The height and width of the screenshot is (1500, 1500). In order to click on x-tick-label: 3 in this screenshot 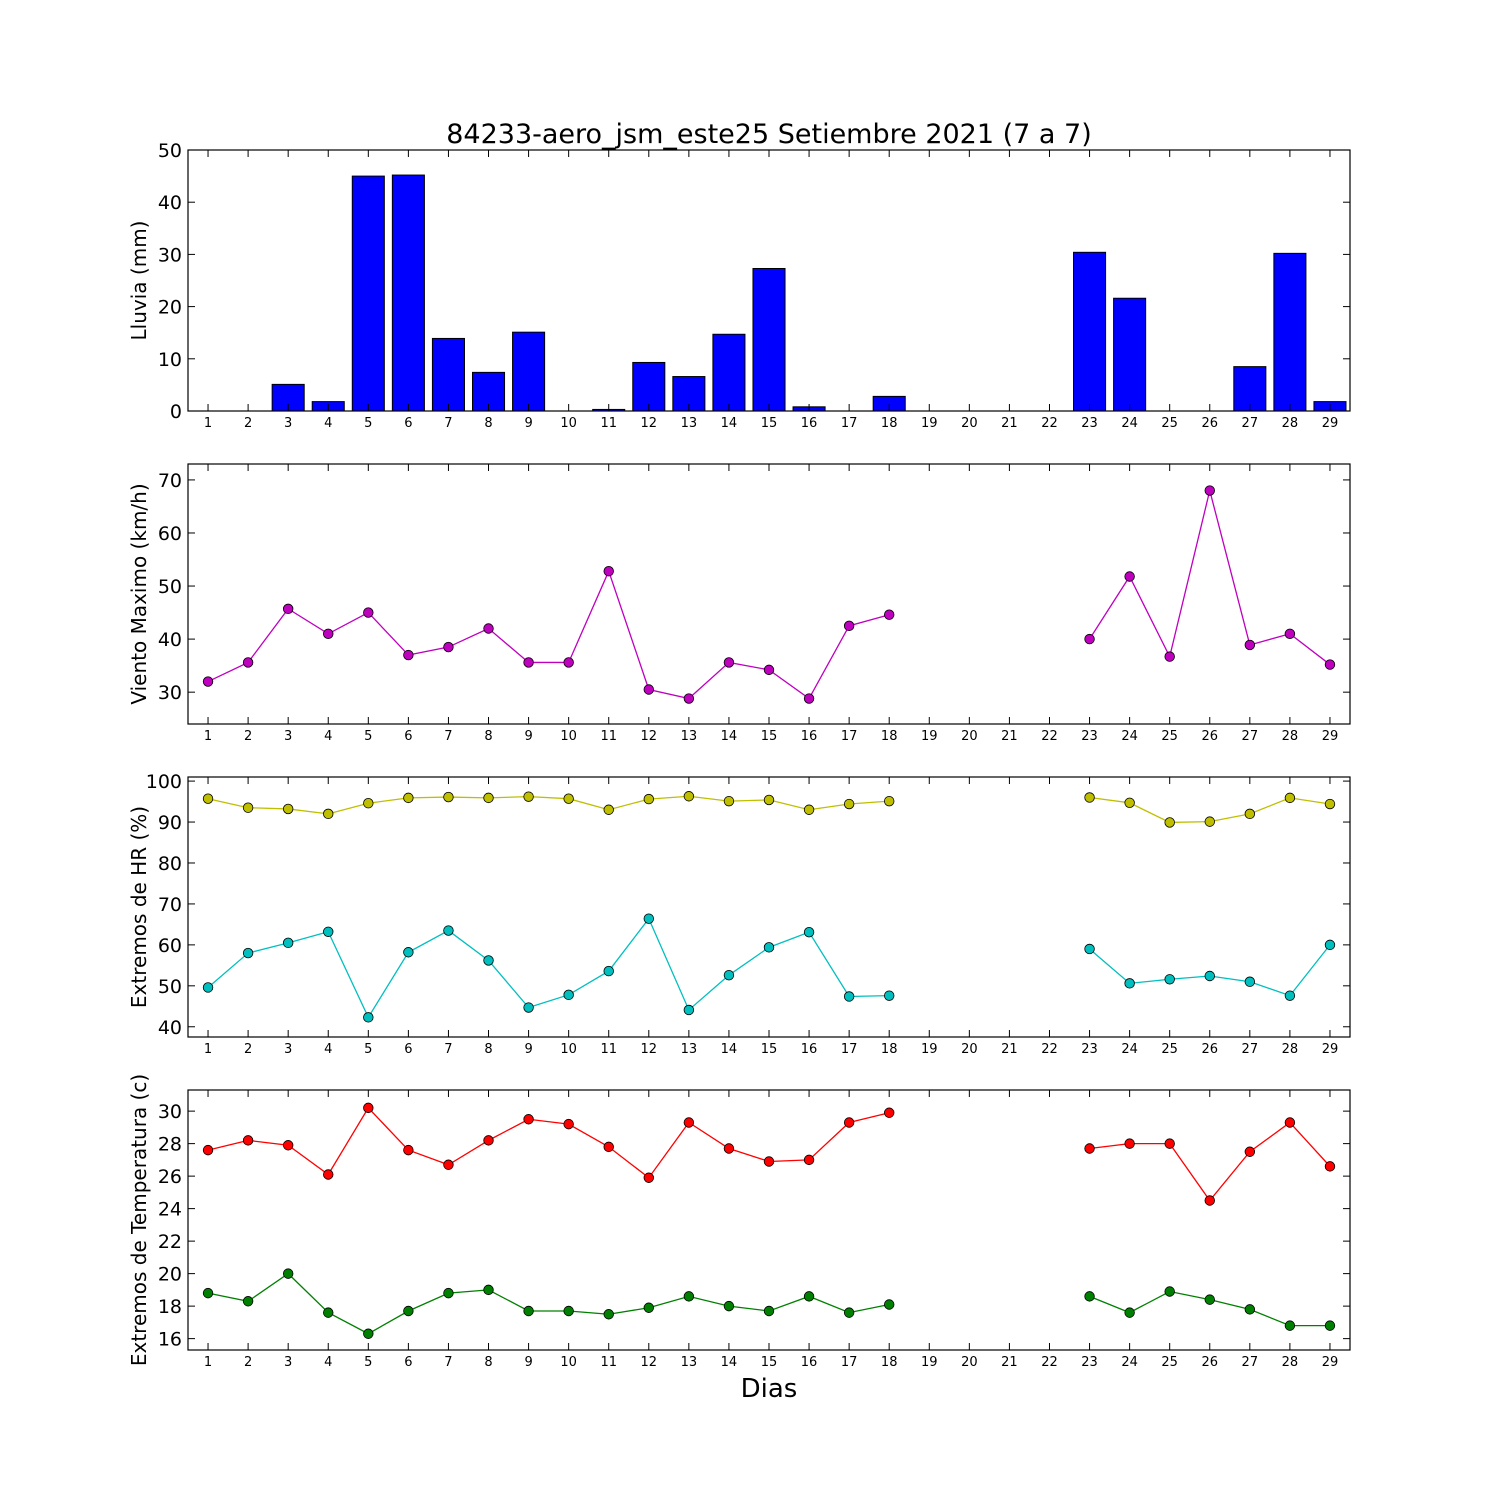, I will do `click(288, 423)`.